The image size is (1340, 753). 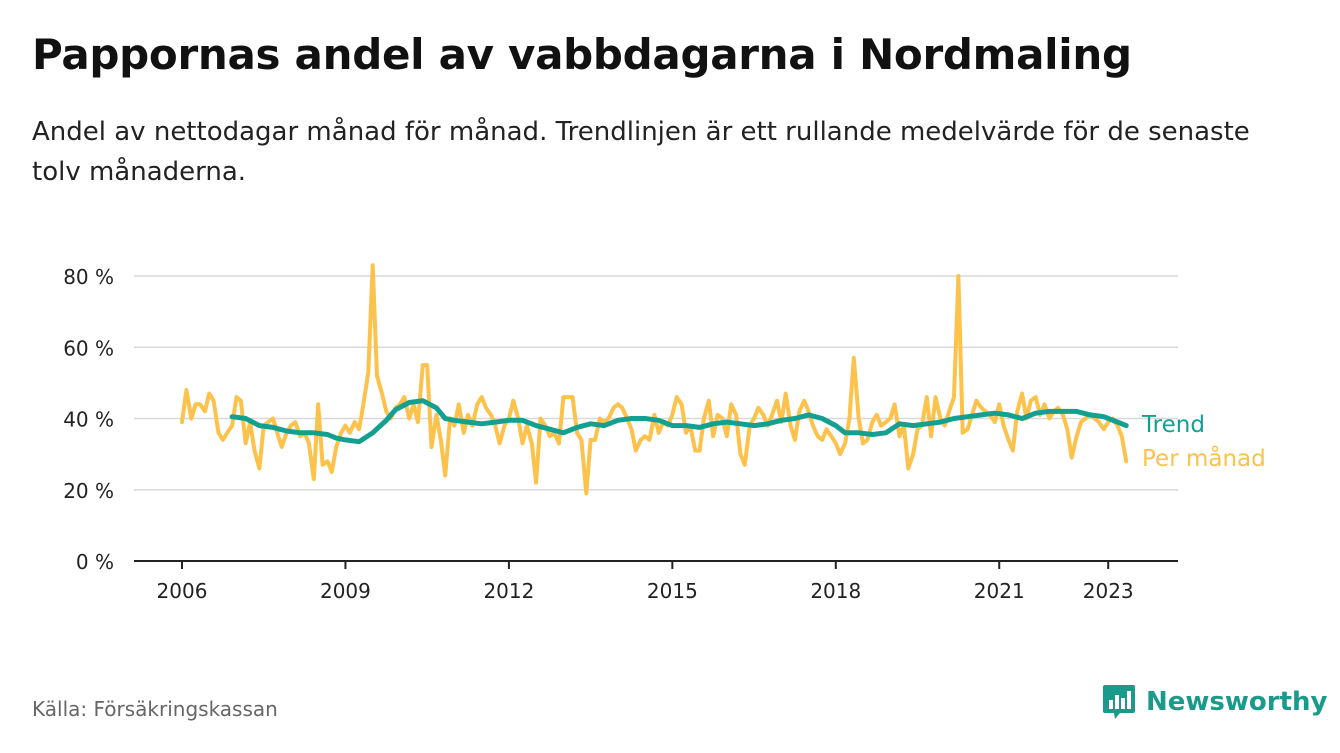 I want to click on series-label-trend: Trend, so click(x=1173, y=425).